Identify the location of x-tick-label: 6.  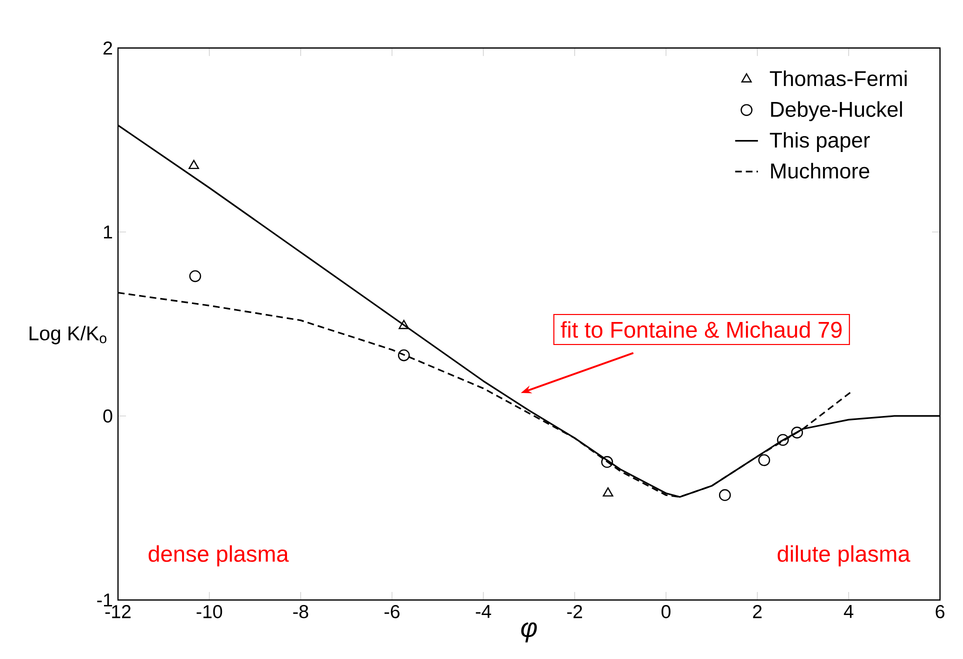
(940, 611).